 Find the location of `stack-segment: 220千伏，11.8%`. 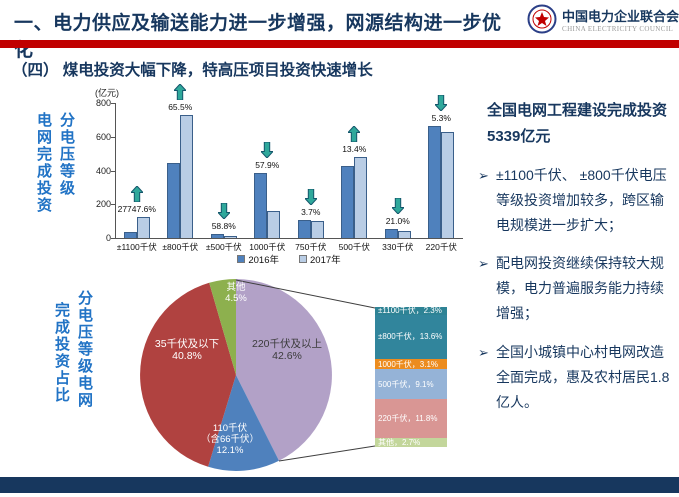

stack-segment: 220千伏，11.8% is located at coordinates (411, 419).